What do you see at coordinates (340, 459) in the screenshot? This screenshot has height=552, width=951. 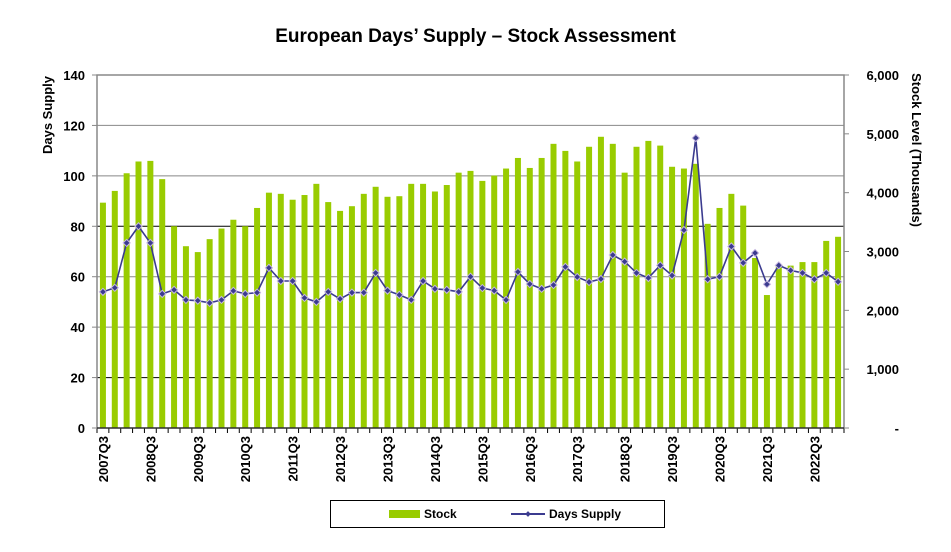 I see `x-tick-label: 2012Q3` at bounding box center [340, 459].